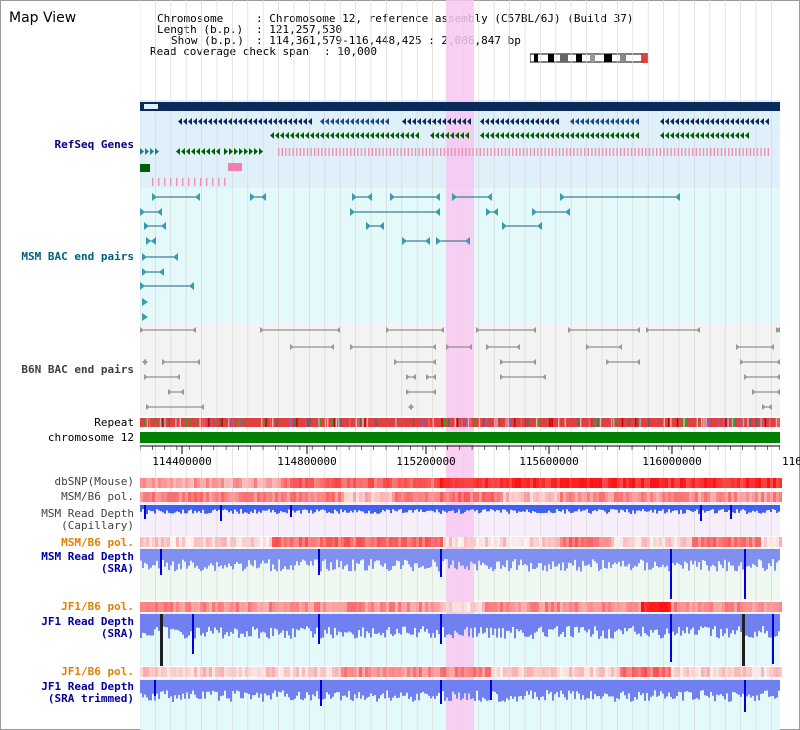  What do you see at coordinates (460, 106) in the screenshot?
I see `refseq-gene-bar` at bounding box center [460, 106].